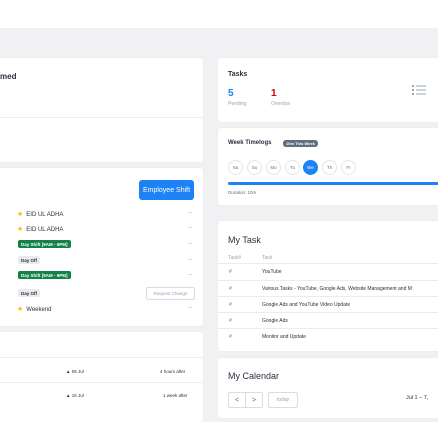 Image resolution: width=438 pixels, height=422 pixels. I want to click on calendar-prev-button: <, so click(237, 400).